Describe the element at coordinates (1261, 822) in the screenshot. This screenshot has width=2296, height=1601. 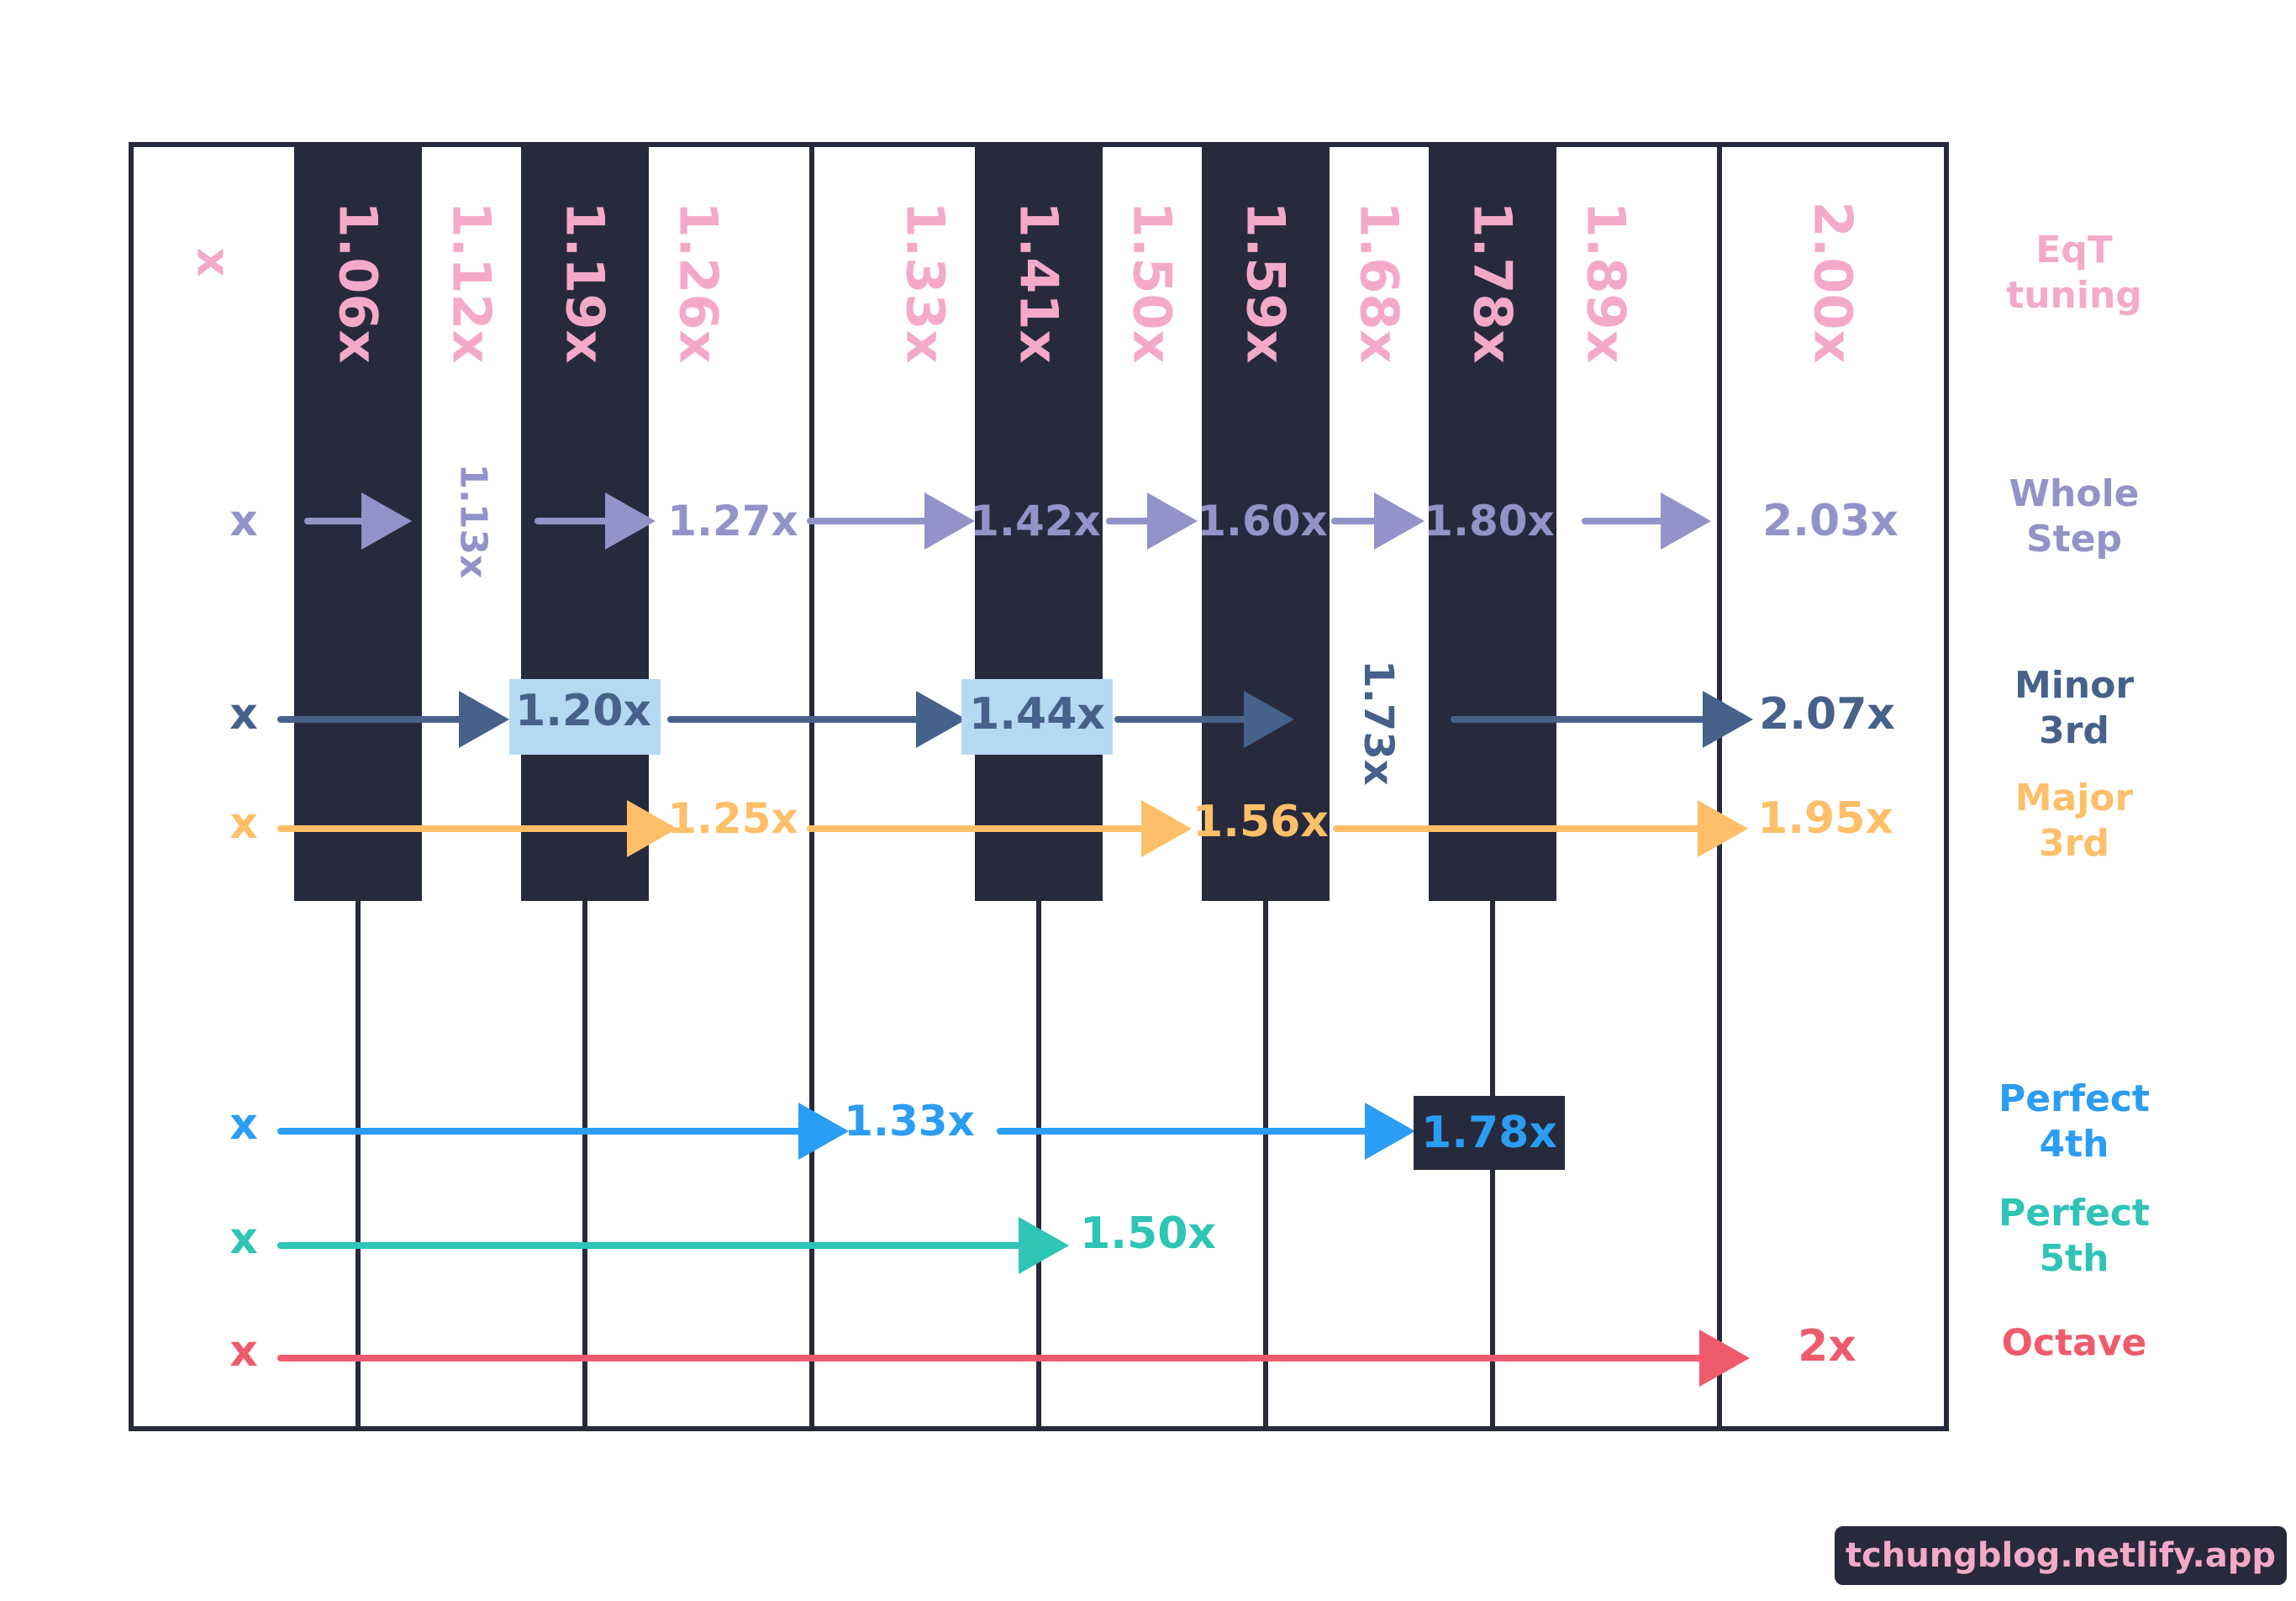
I see `major-third-value-label: 1.56x` at that location.